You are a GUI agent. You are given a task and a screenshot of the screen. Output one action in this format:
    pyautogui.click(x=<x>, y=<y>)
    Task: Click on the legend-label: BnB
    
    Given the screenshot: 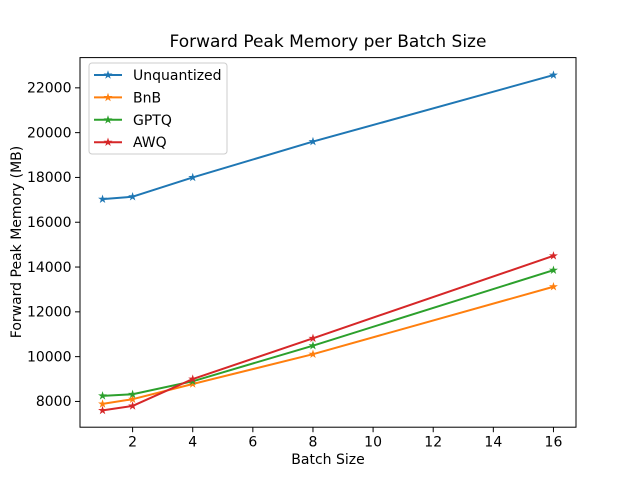 What is the action you would take?
    pyautogui.click(x=147, y=98)
    